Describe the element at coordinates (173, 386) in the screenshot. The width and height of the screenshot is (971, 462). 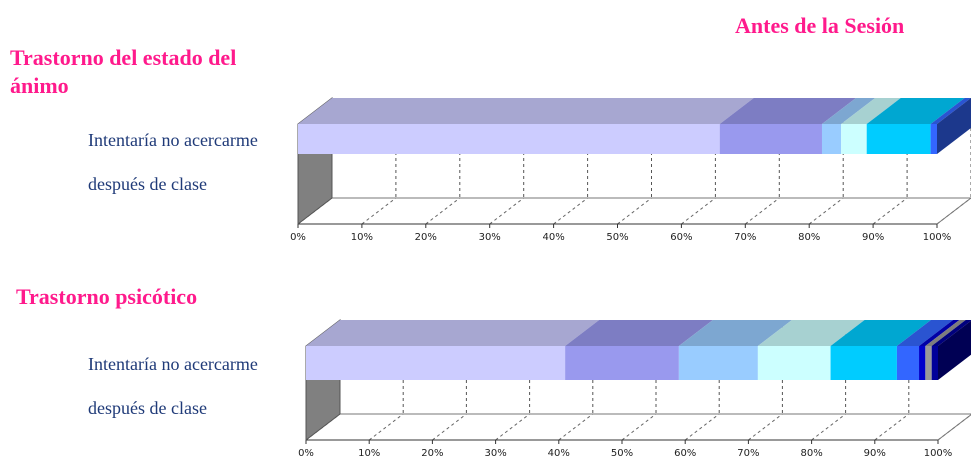
I see `chart-2-category-label: Intentaría no acercarme después de clase` at that location.